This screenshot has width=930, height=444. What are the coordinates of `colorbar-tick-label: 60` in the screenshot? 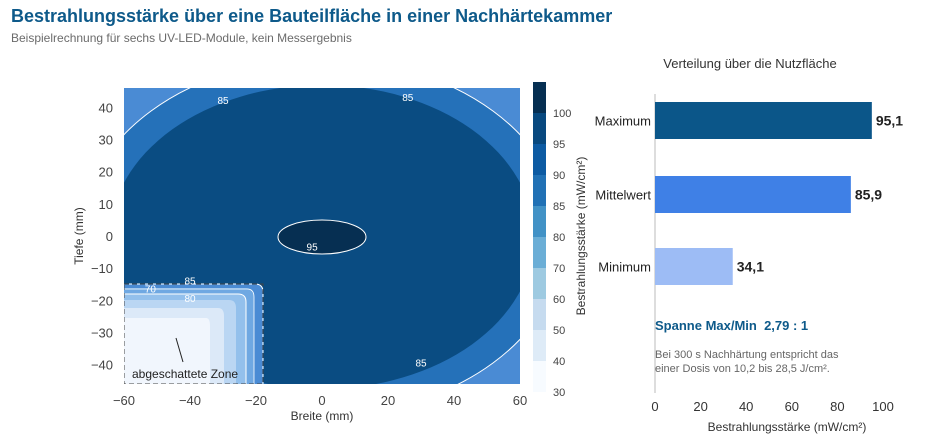 It's located at (559, 300).